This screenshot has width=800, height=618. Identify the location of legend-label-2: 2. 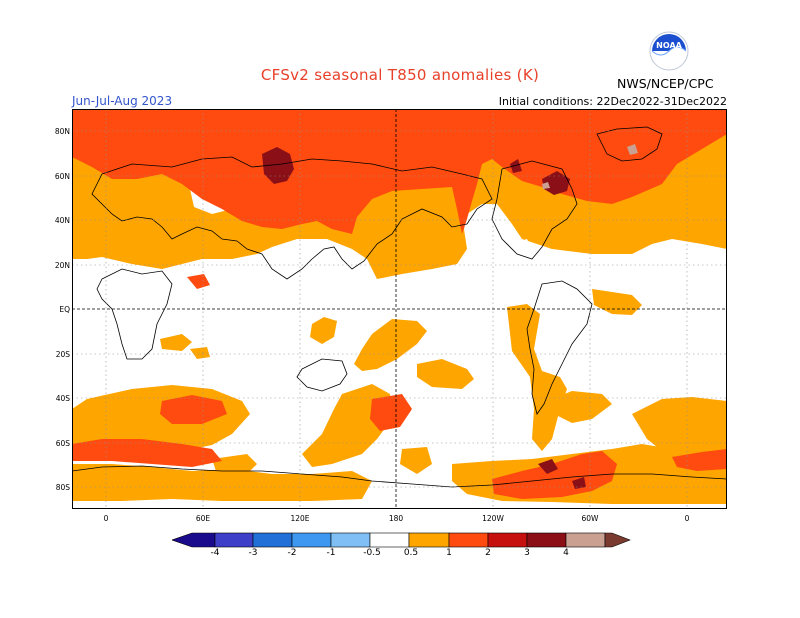
(488, 553).